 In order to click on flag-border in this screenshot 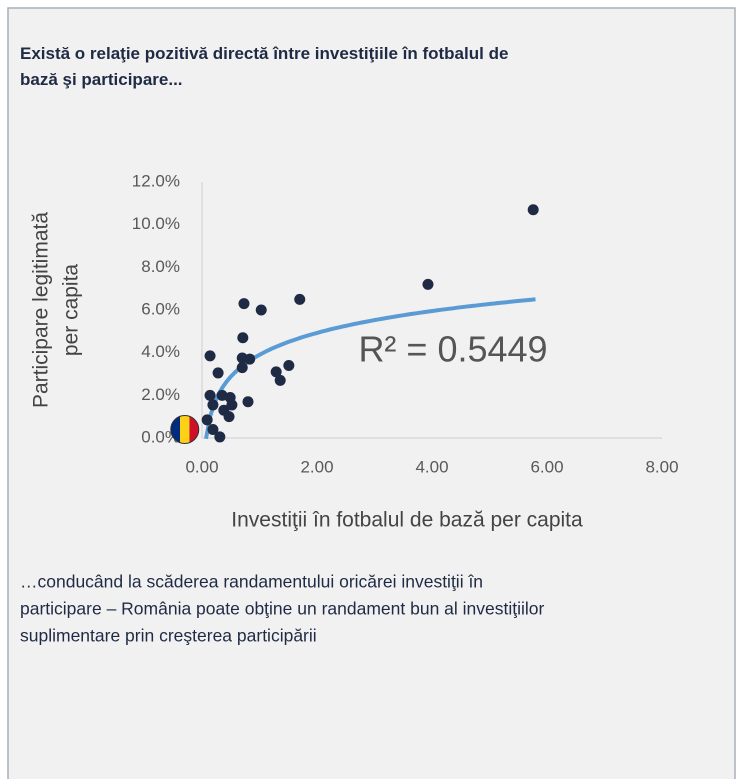, I will do `click(185, 429)`.